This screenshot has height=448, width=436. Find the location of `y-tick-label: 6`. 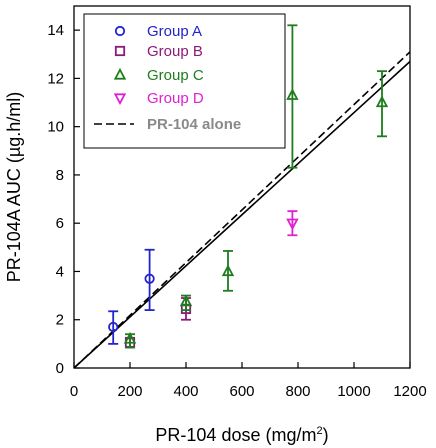

y-tick-label: 6 is located at coordinates (60, 223).